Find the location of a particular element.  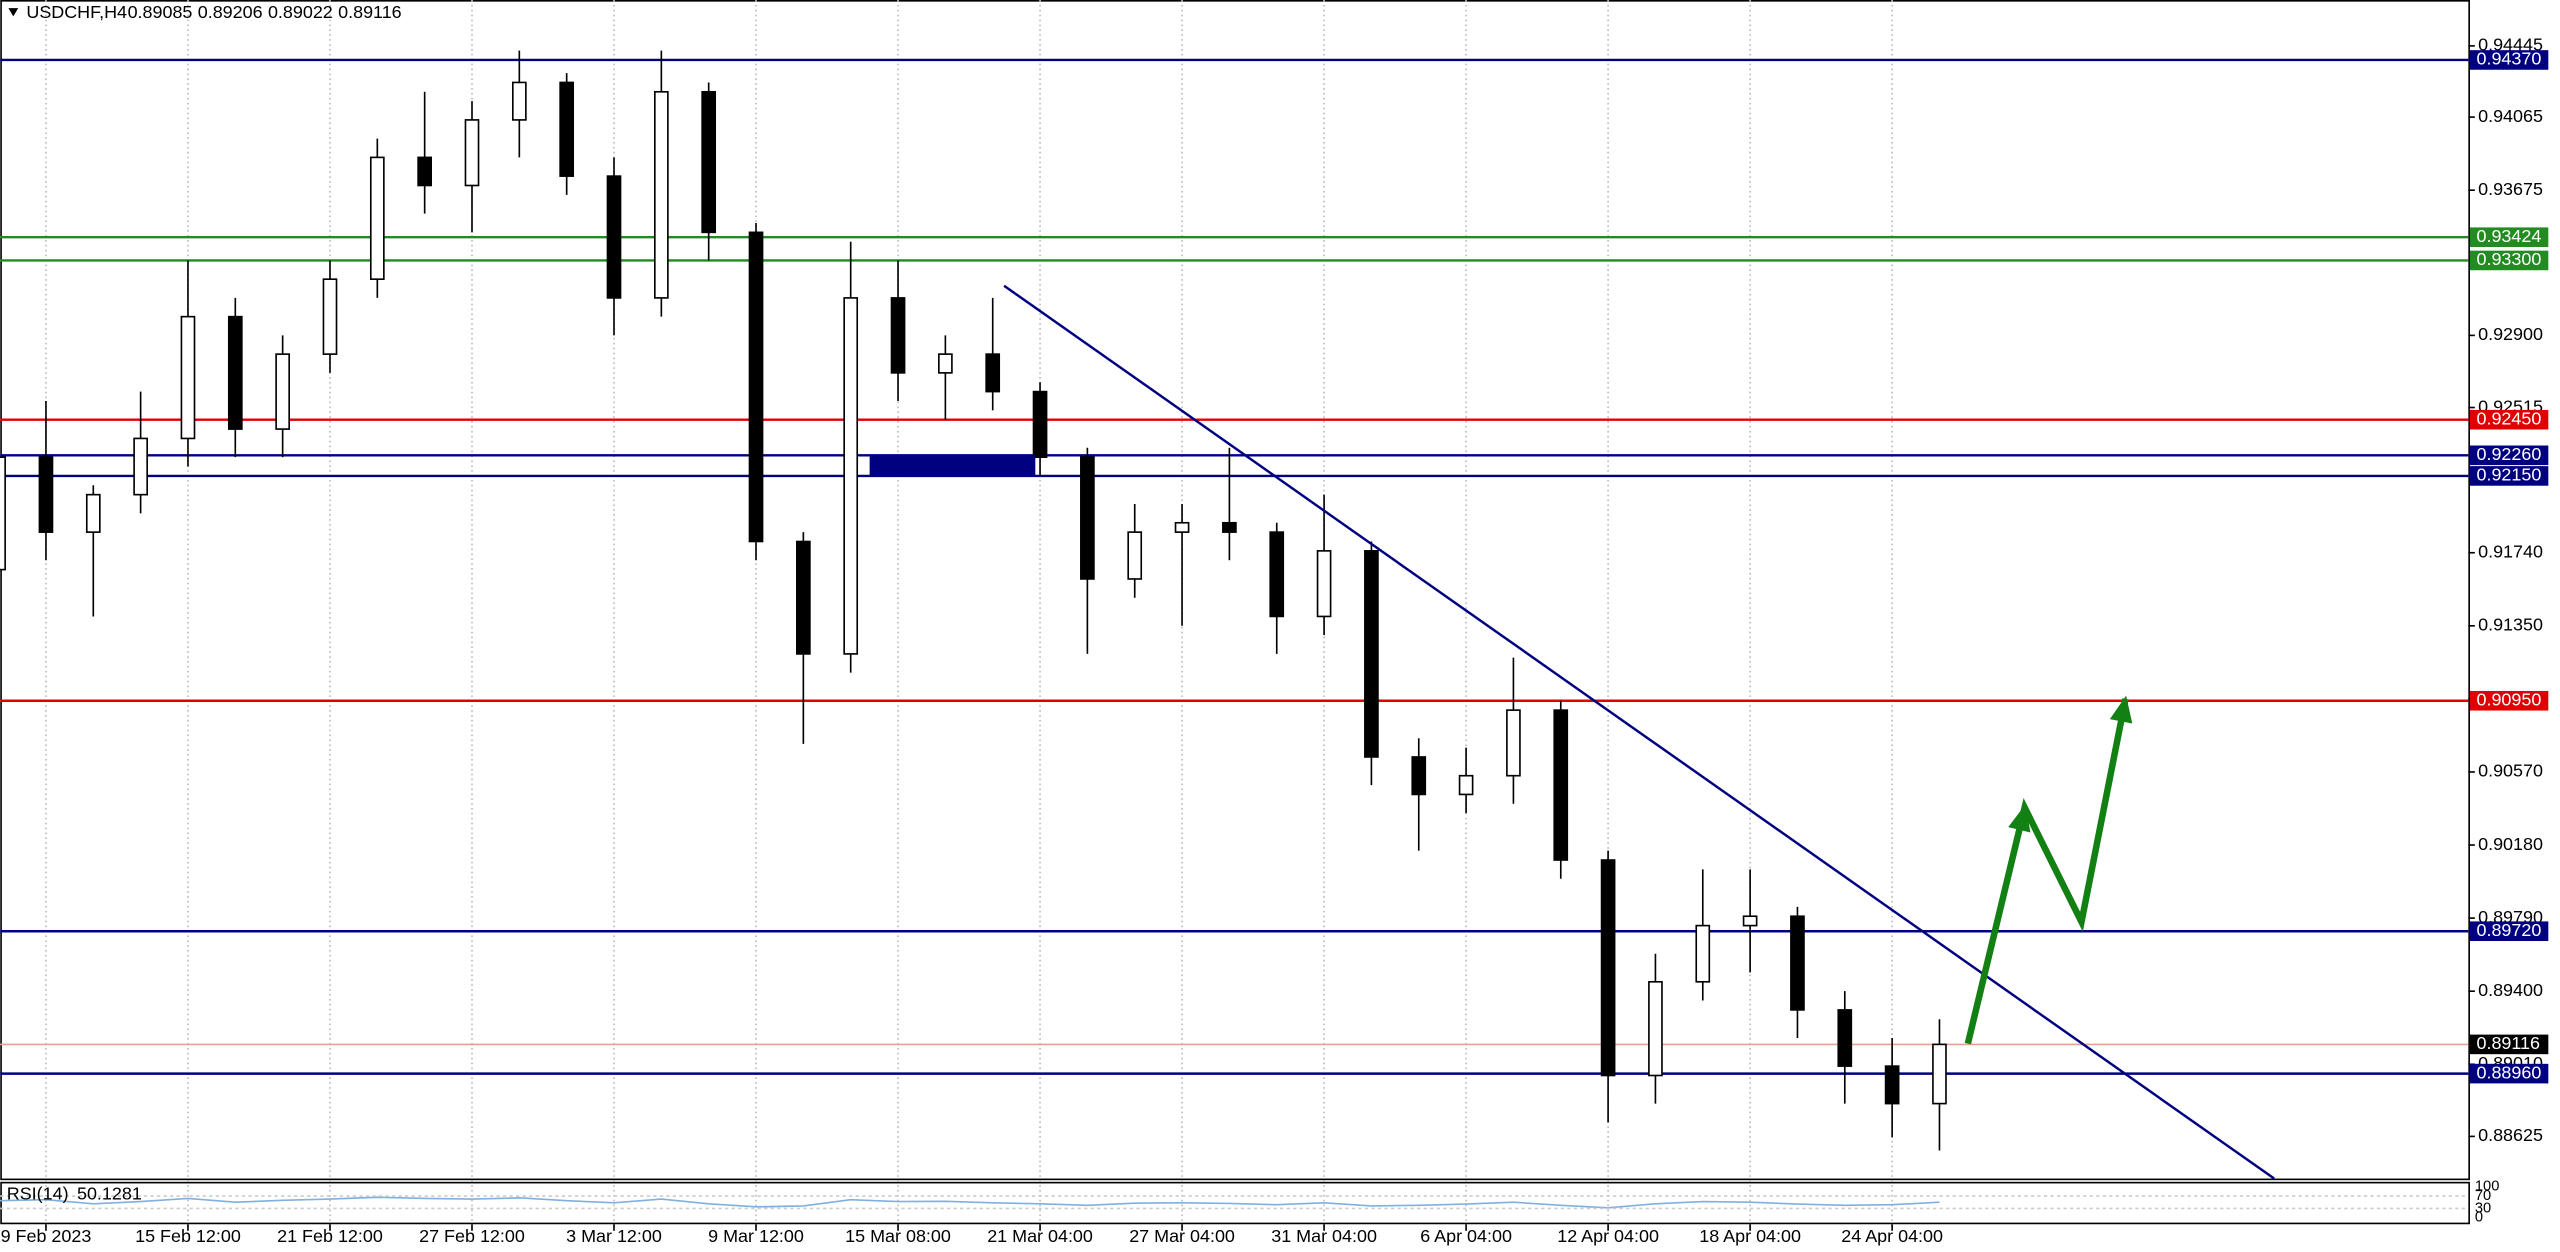

current-price-label: 0.89116 is located at coordinates (2509, 1043).